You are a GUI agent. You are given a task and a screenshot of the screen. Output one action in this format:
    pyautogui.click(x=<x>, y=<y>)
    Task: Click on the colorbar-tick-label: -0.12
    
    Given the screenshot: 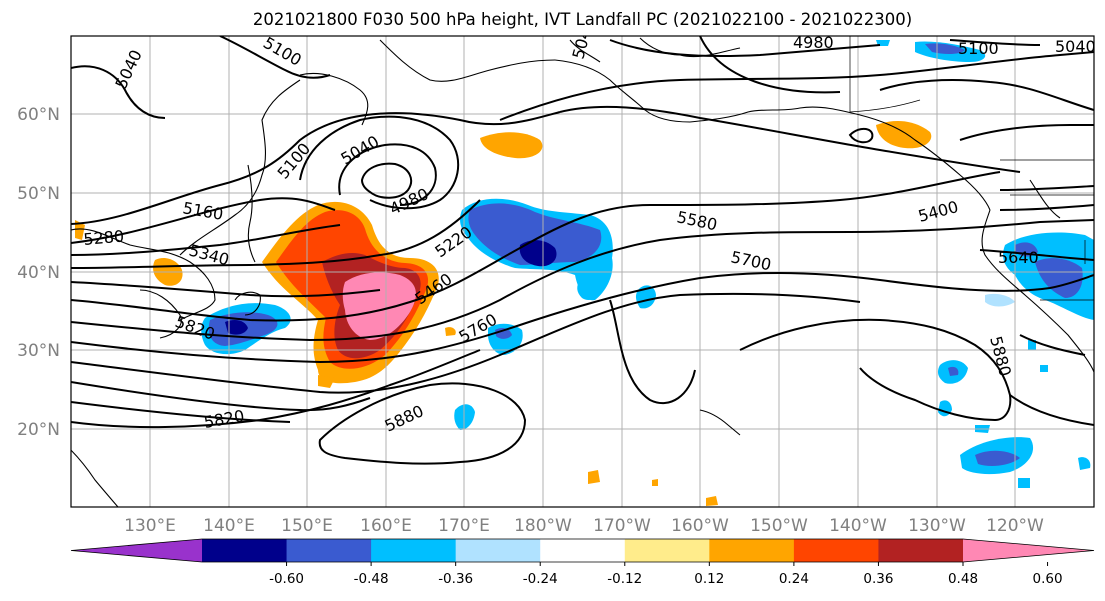 What is the action you would take?
    pyautogui.click(x=624, y=579)
    